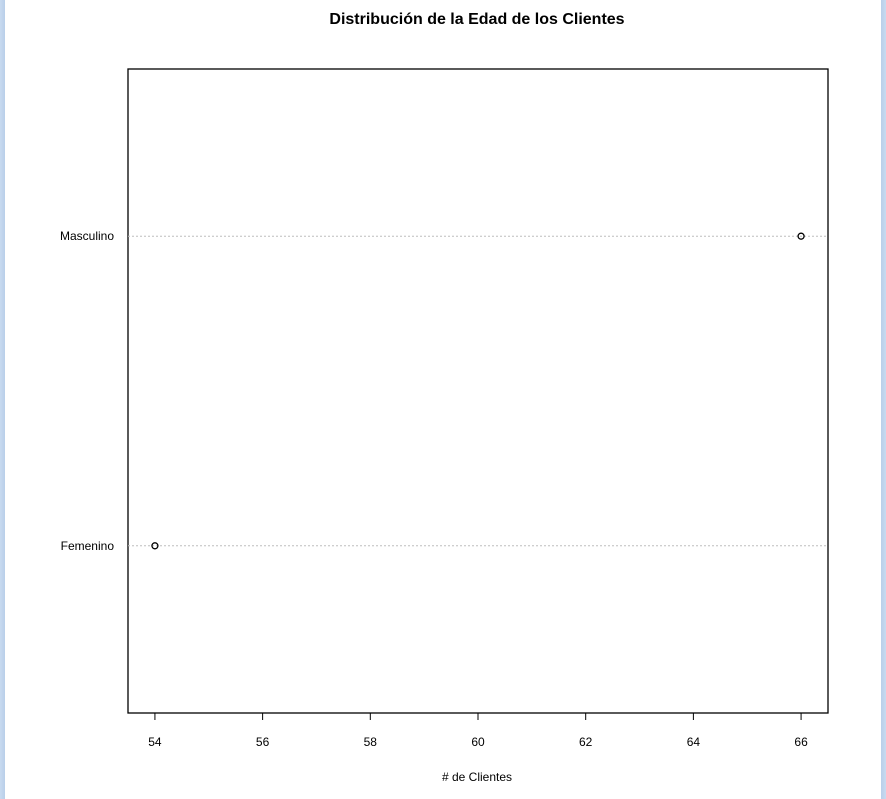 The width and height of the screenshot is (886, 799). Describe the element at coordinates (883, 399) in the screenshot. I see `window-right-border` at that location.